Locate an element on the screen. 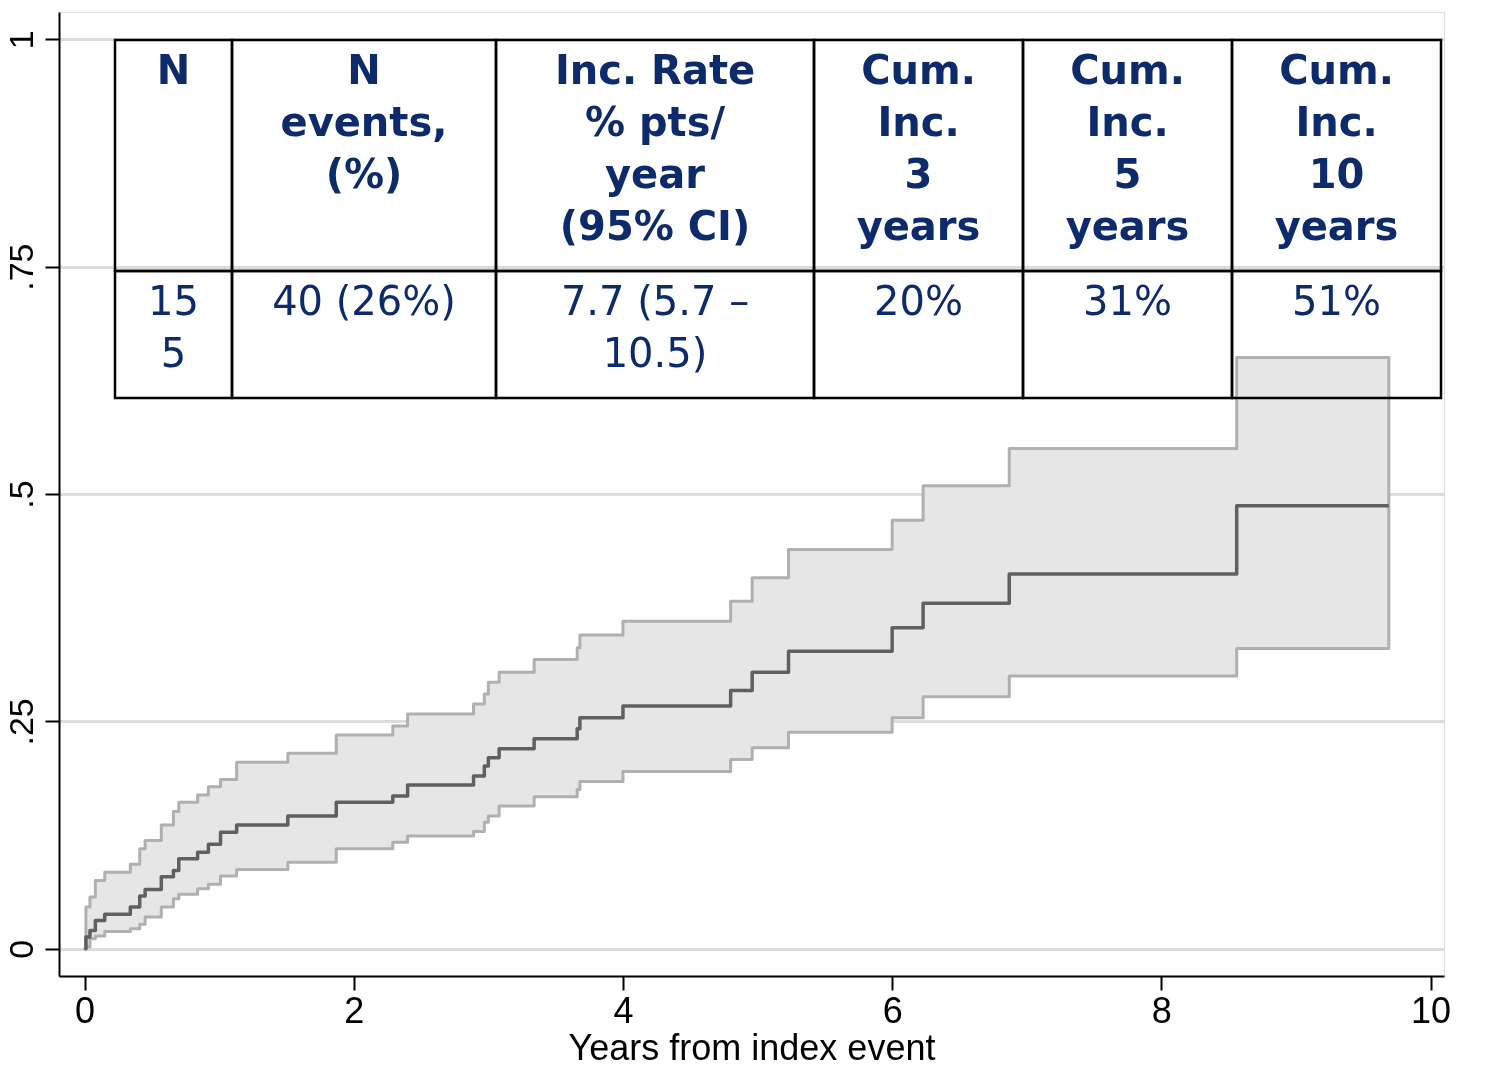  x-tick-label: 8 is located at coordinates (1161, 1010).